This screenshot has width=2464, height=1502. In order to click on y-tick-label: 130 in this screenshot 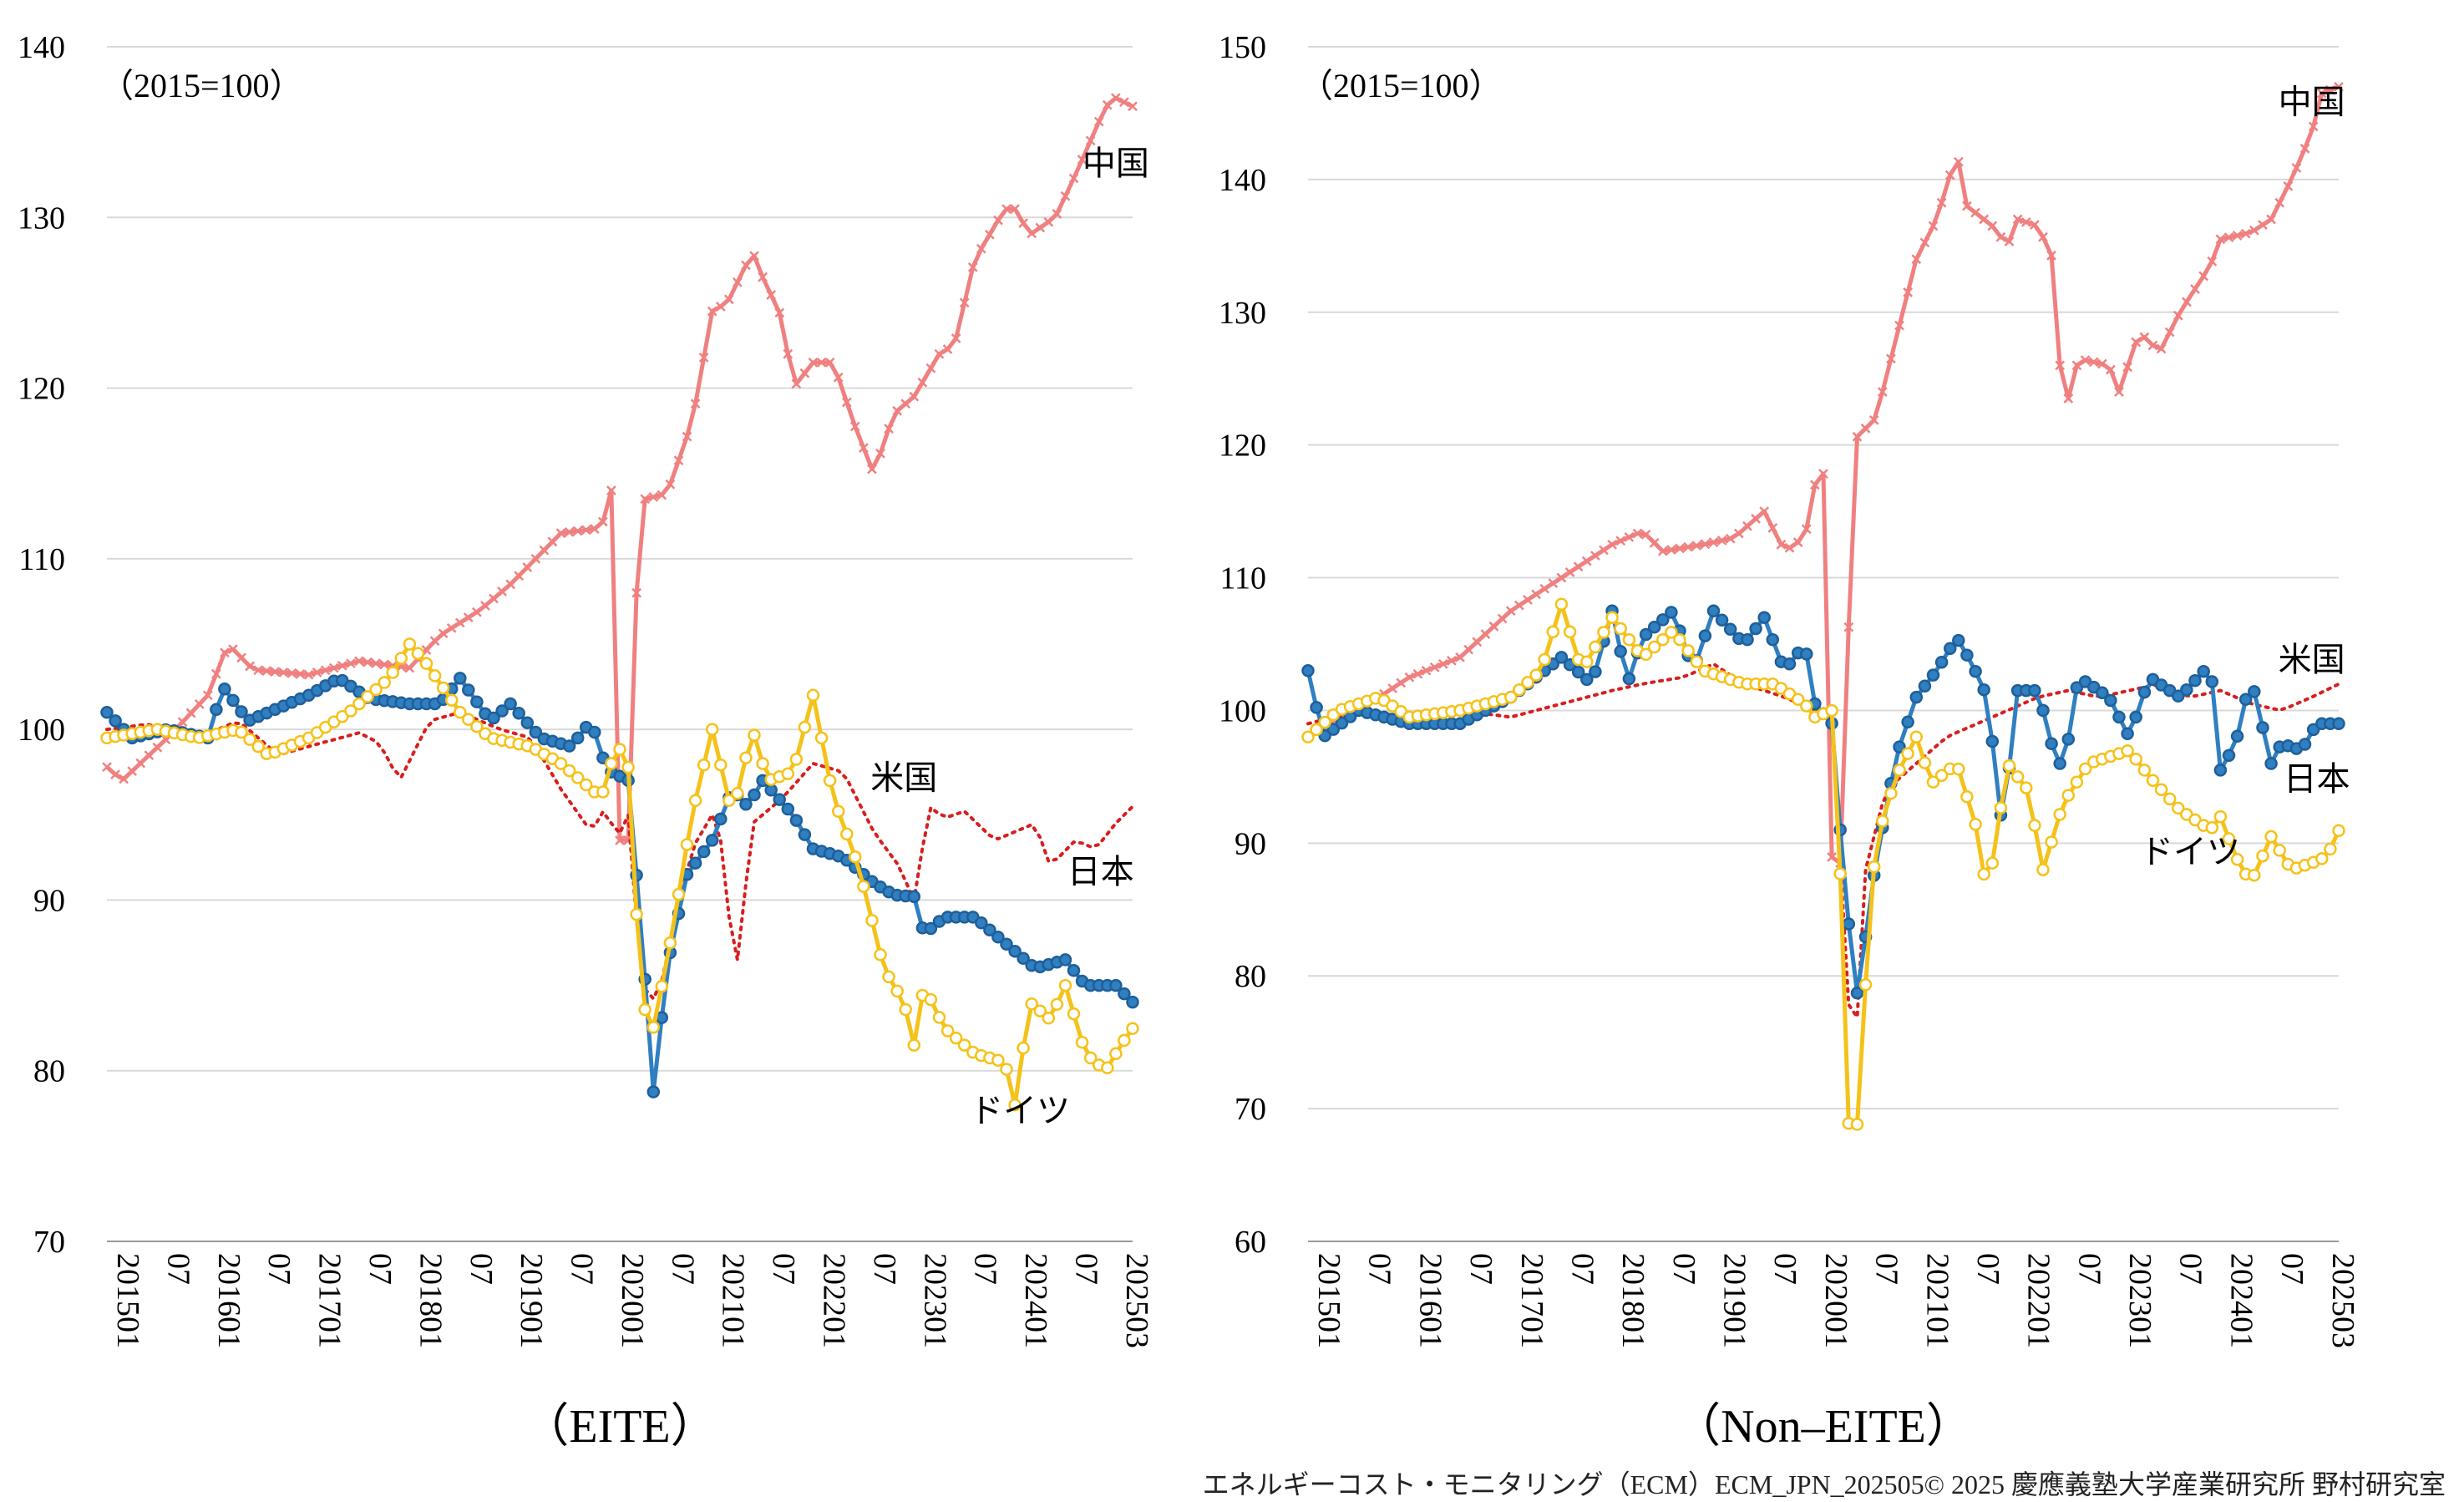, I will do `click(42, 218)`.